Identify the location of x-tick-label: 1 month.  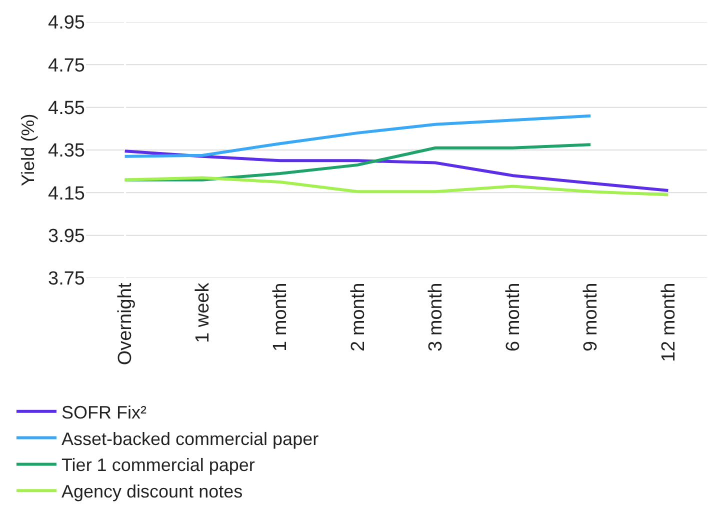
(281, 317).